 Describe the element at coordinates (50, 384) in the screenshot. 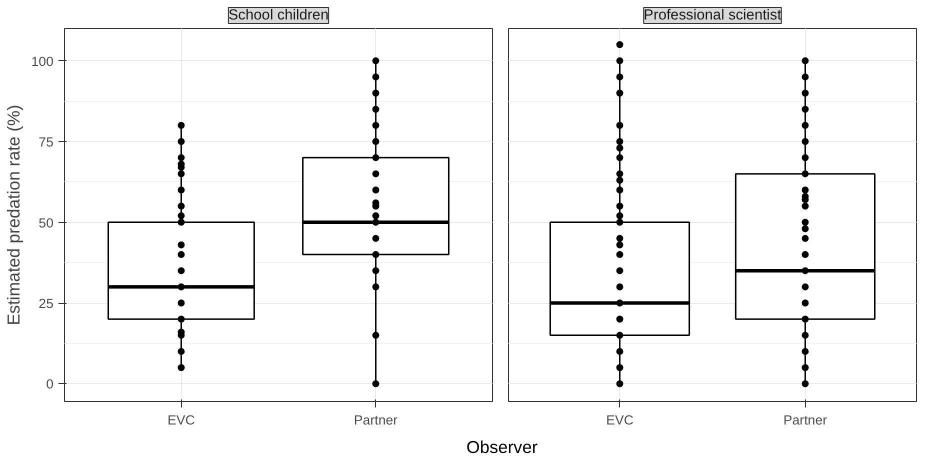

I see `y-tick-label: 0` at that location.